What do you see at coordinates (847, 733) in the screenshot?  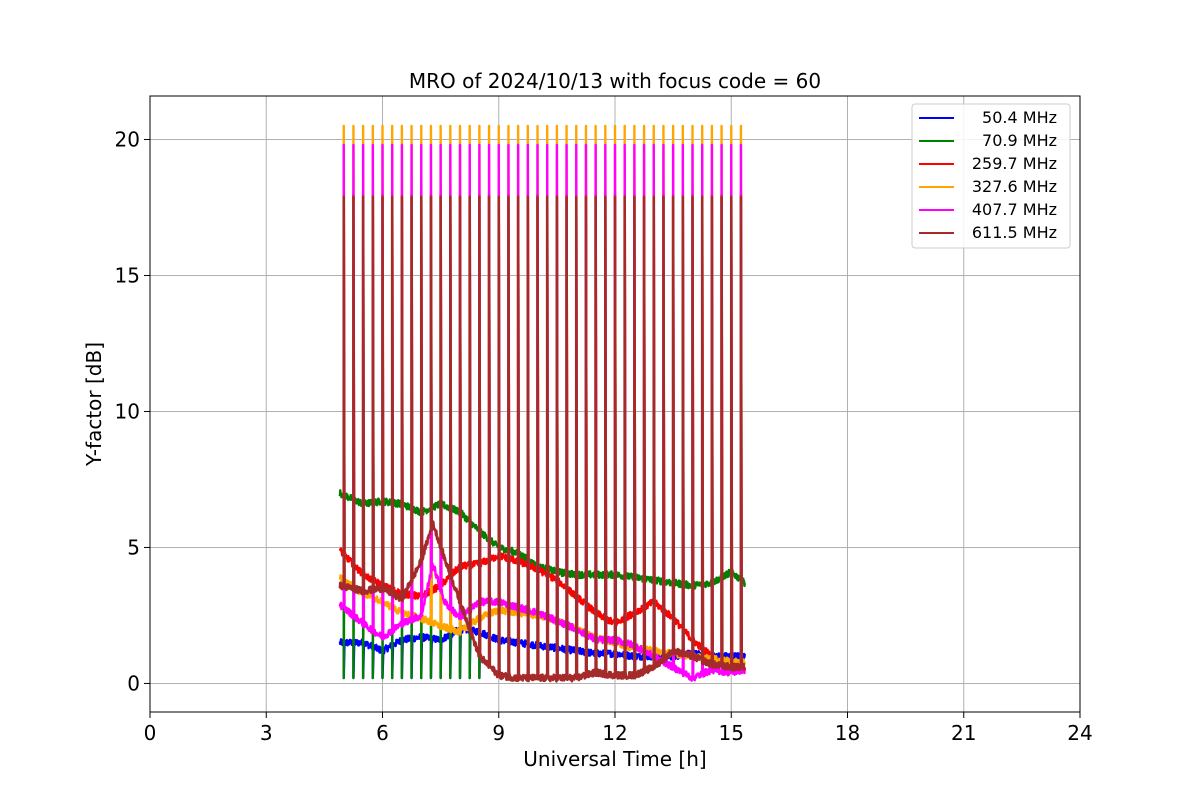 I see `x-tick-label: 18` at bounding box center [847, 733].